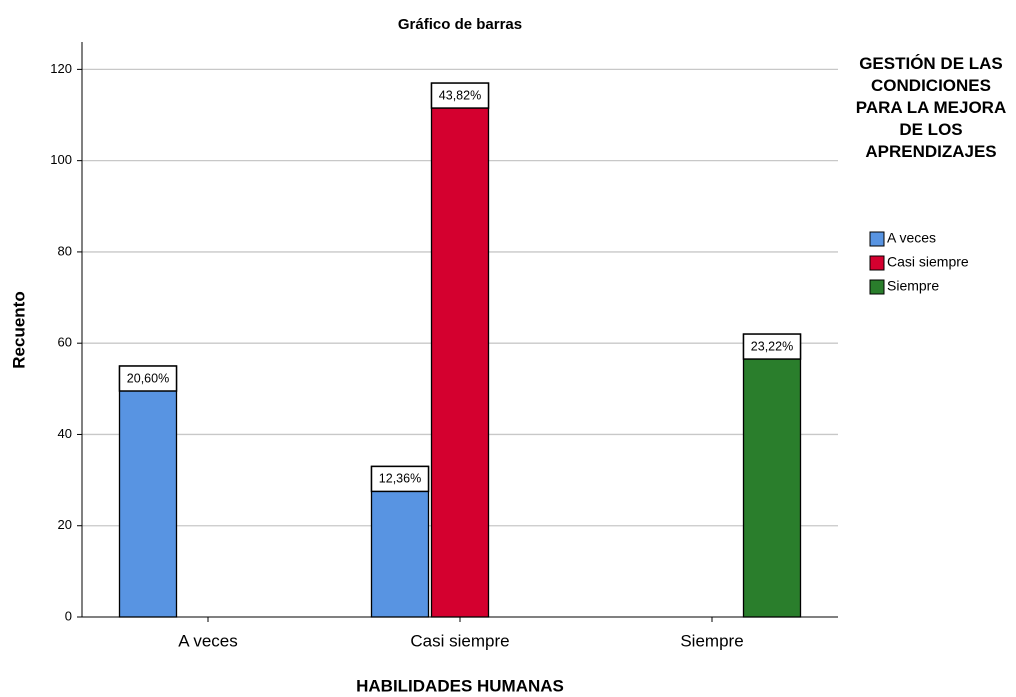  What do you see at coordinates (913, 286) in the screenshot?
I see `legend-label: Siempre` at bounding box center [913, 286].